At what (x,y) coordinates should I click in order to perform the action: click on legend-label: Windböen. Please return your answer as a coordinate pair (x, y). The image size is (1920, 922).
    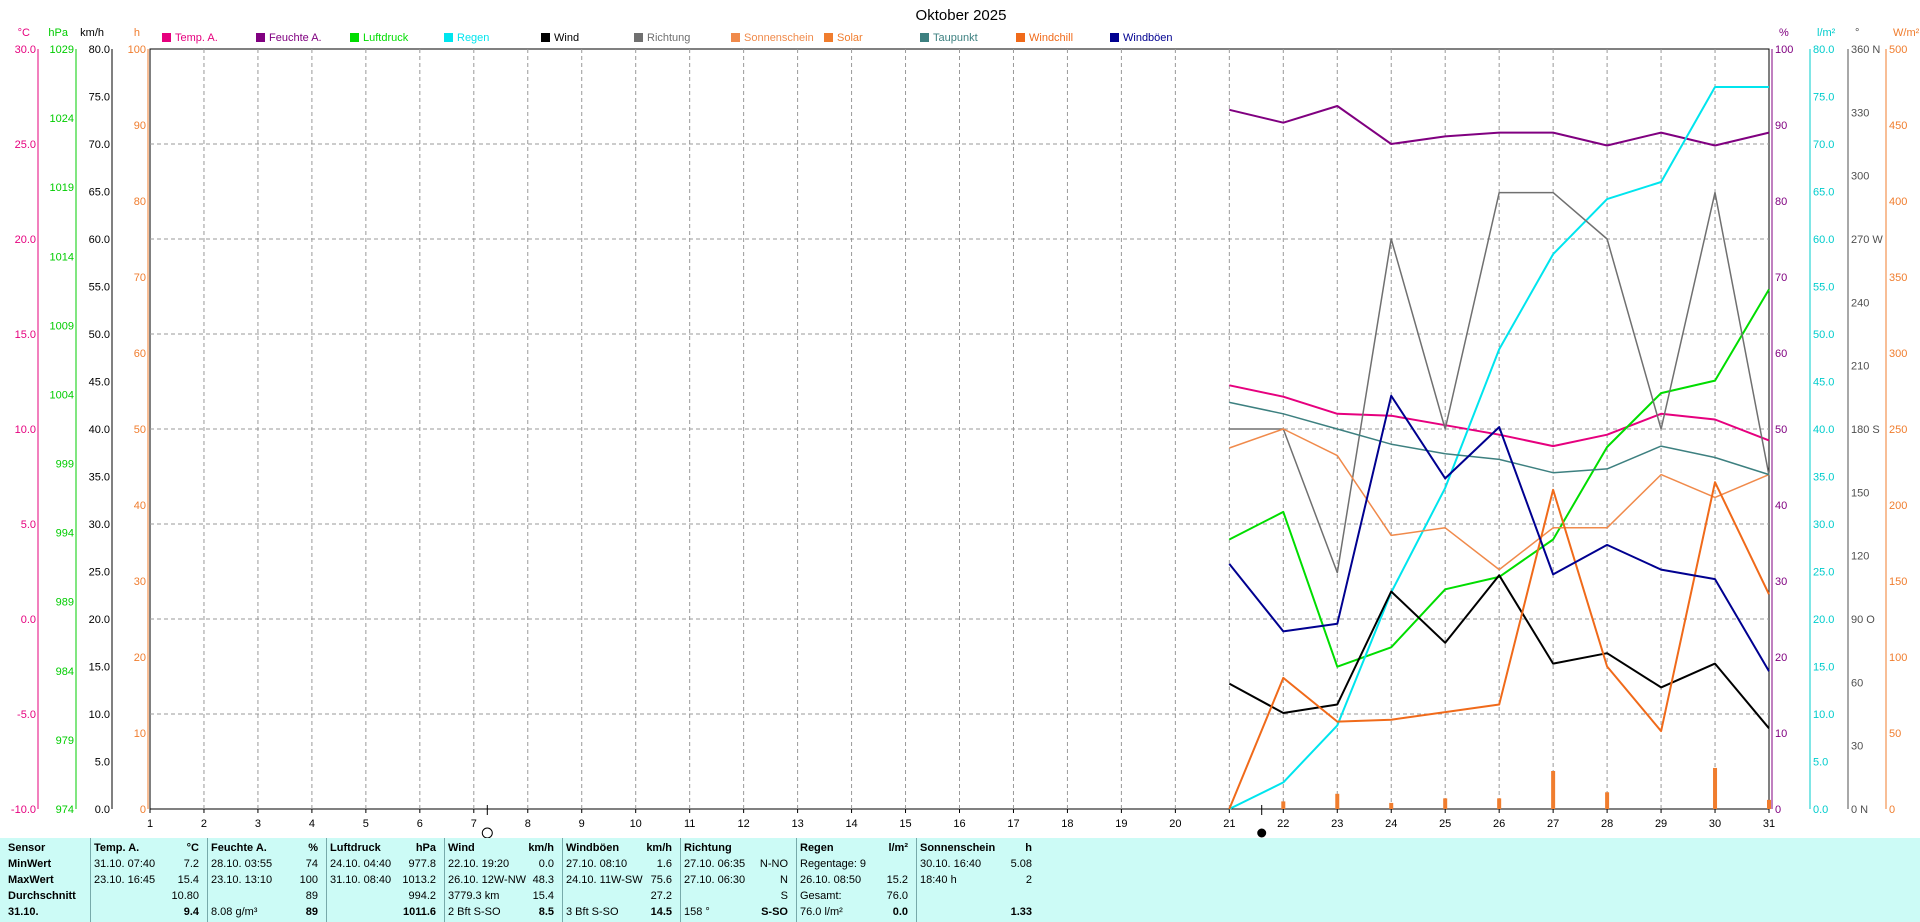
    Looking at the image, I should click on (1148, 38).